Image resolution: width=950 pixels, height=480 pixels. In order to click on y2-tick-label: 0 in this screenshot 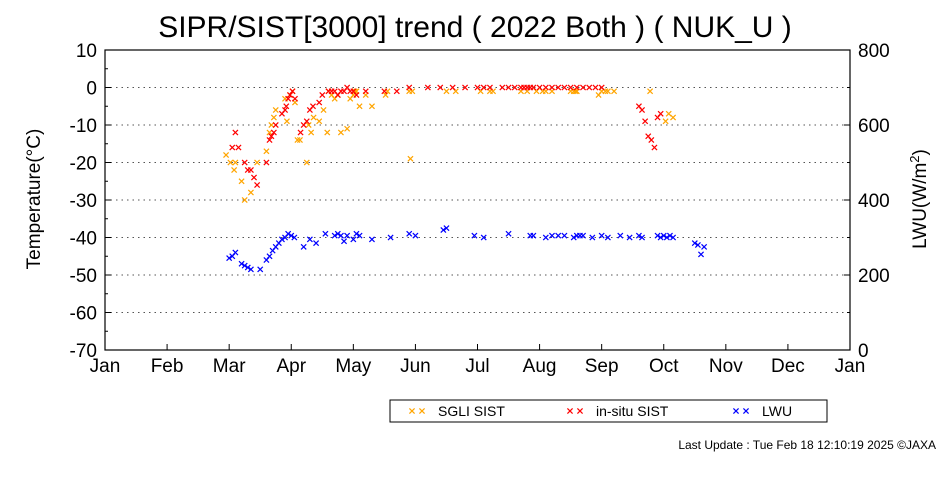, I will do `click(863, 351)`.